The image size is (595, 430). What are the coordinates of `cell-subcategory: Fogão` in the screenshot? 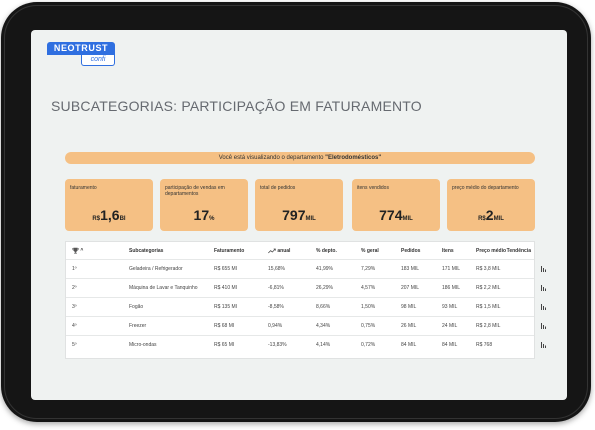 It's located at (136, 307).